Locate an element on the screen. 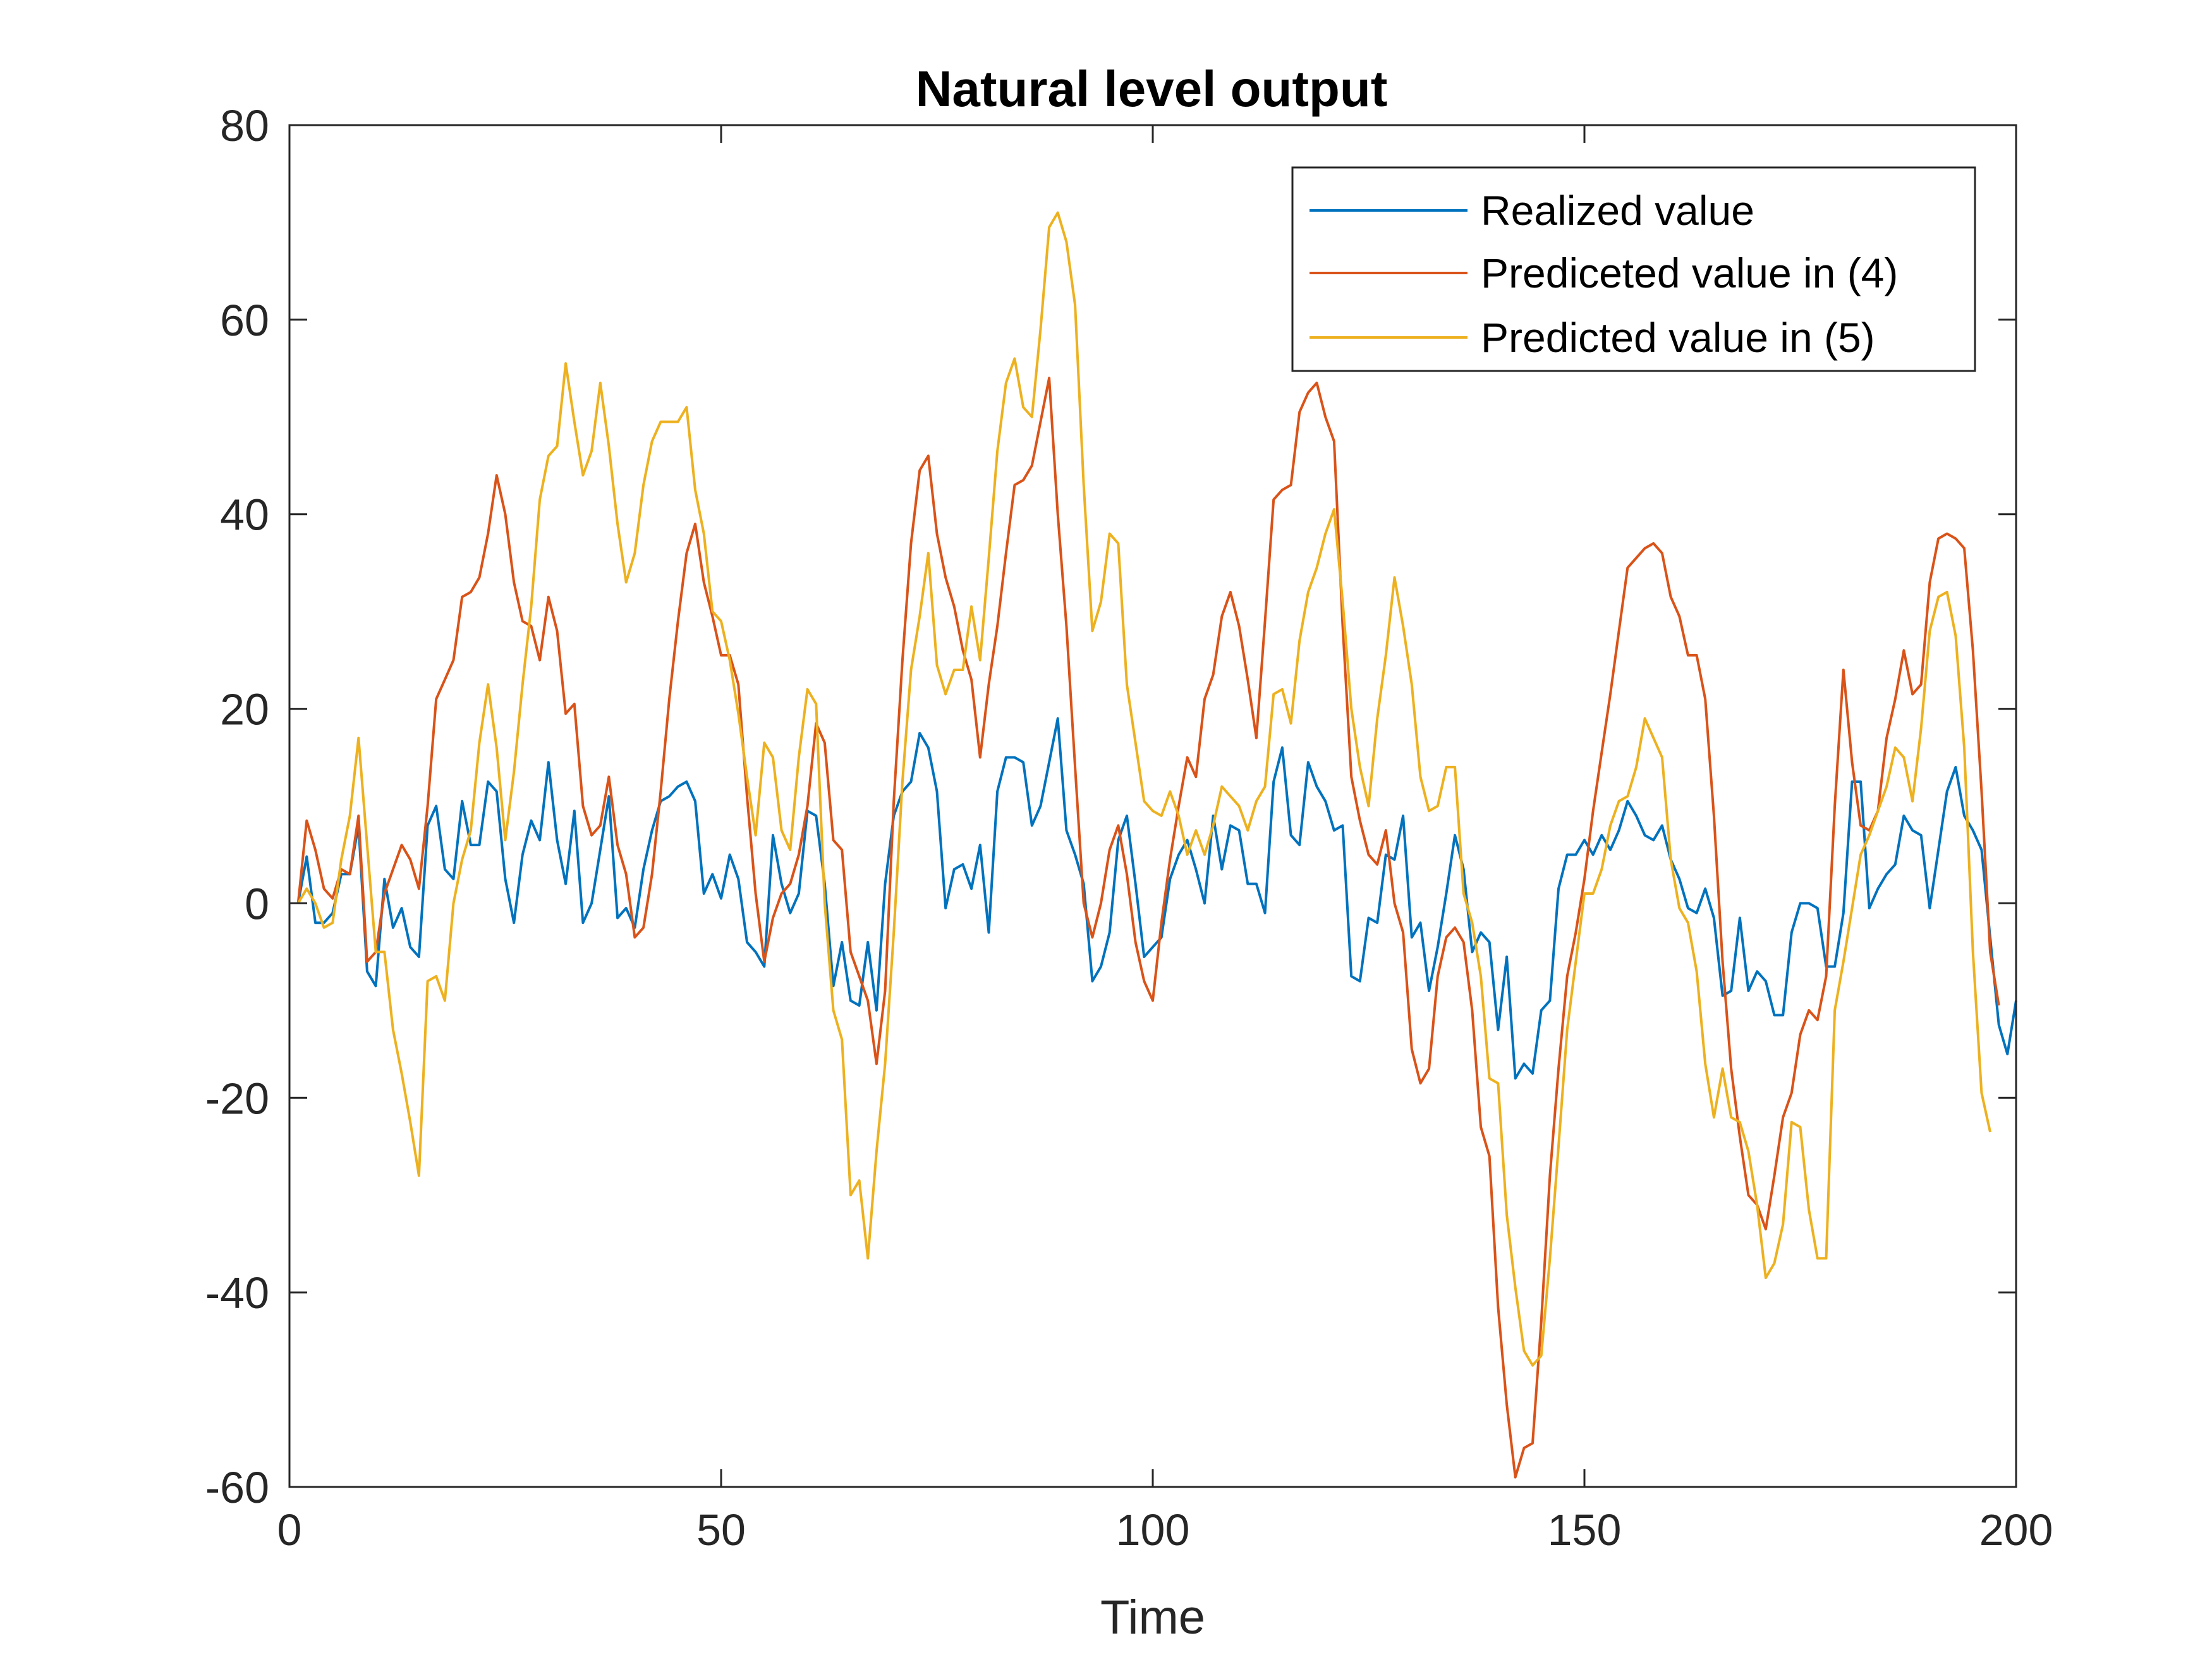 This screenshot has width=2212, height=1662. y-tick-label: -40 is located at coordinates (237, 1293).